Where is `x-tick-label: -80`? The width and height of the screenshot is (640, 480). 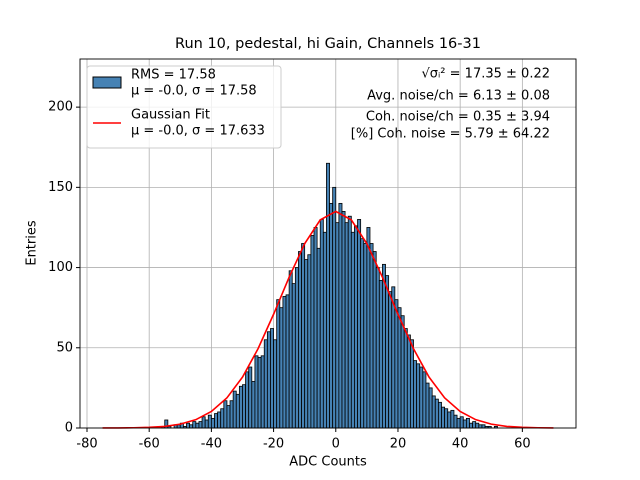
x-tick-label: -80 is located at coordinates (86, 444).